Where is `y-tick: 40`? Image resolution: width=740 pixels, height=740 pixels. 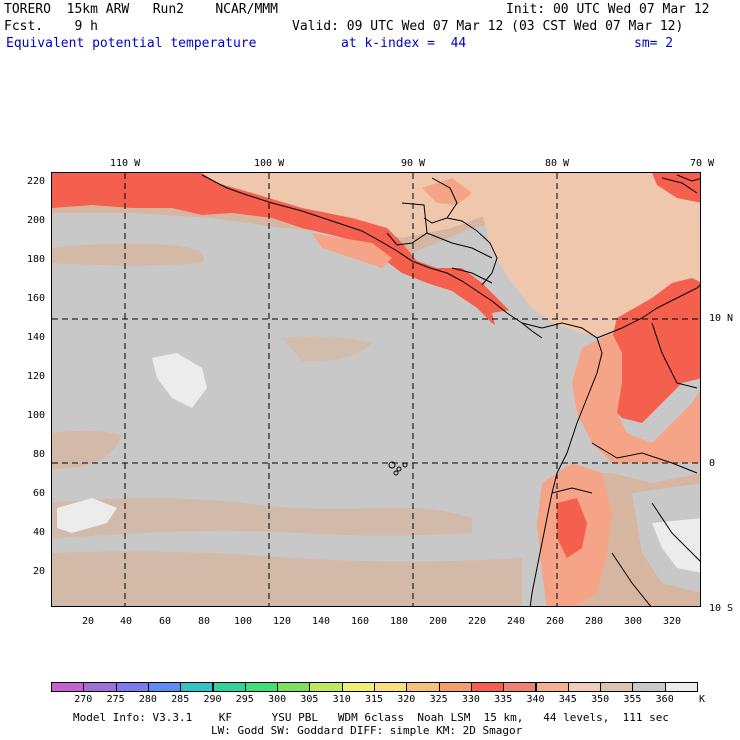 y-tick: 40 is located at coordinates (39, 532).